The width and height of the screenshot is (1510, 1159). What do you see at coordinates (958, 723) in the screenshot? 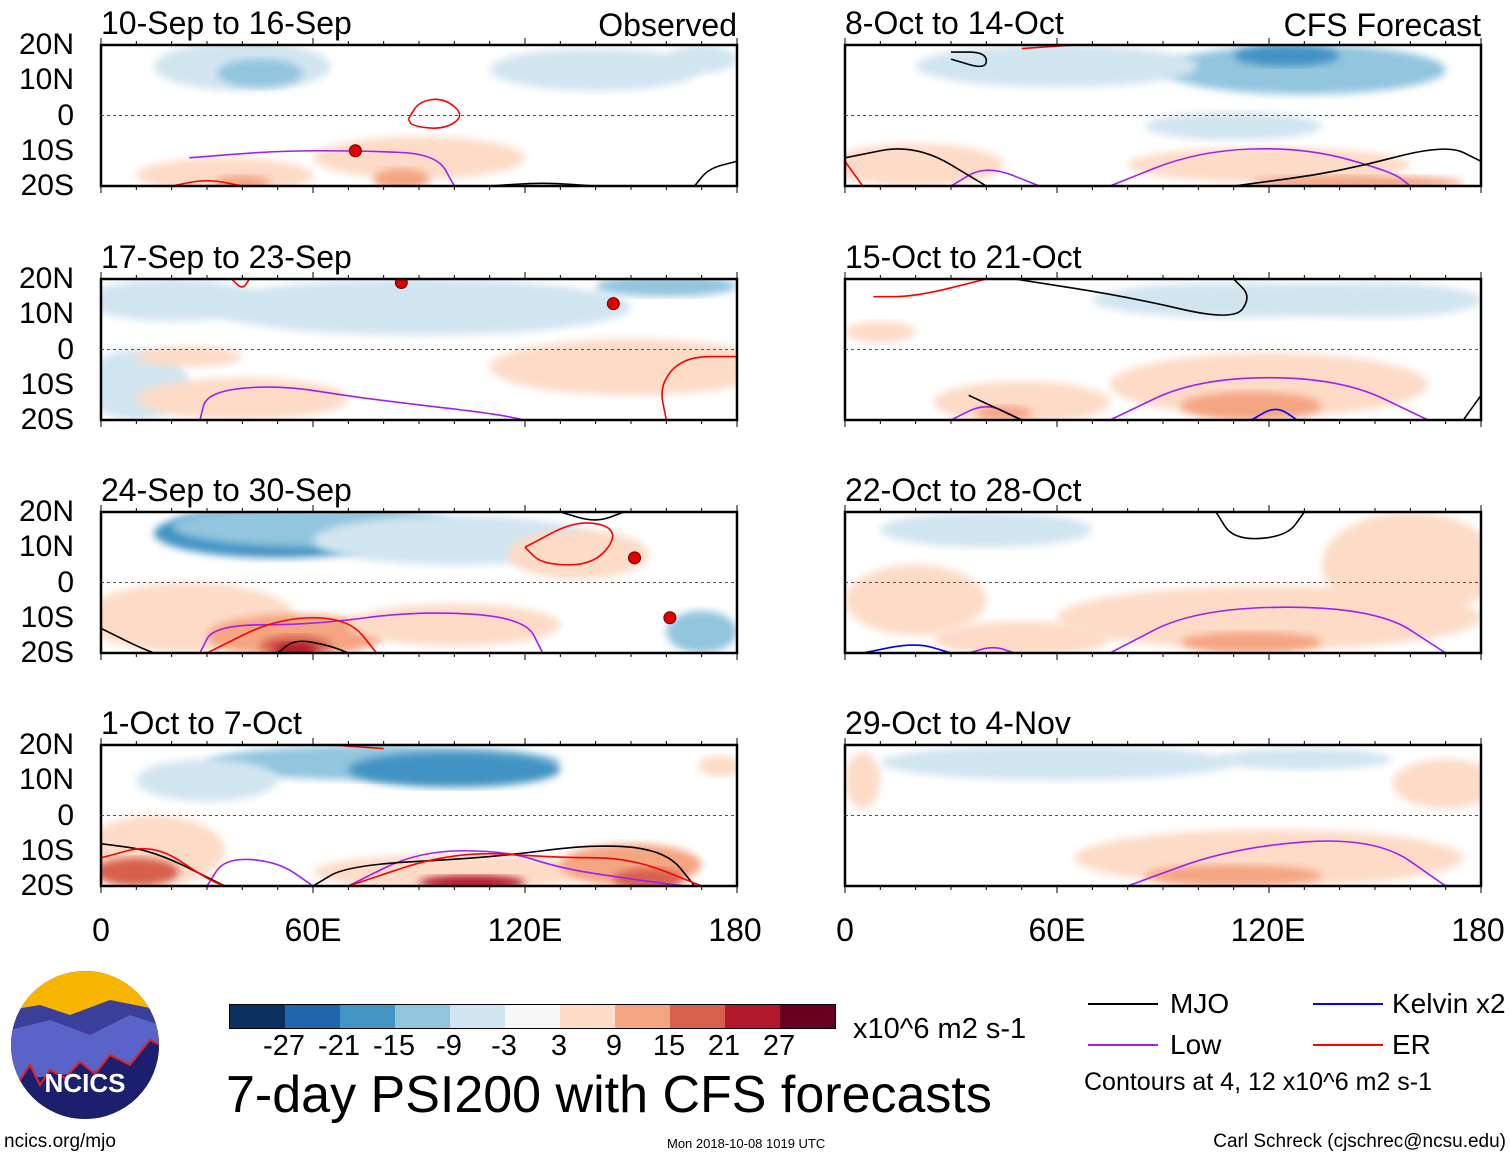
I see `panel-title: 29-Oct to 4-Nov` at bounding box center [958, 723].